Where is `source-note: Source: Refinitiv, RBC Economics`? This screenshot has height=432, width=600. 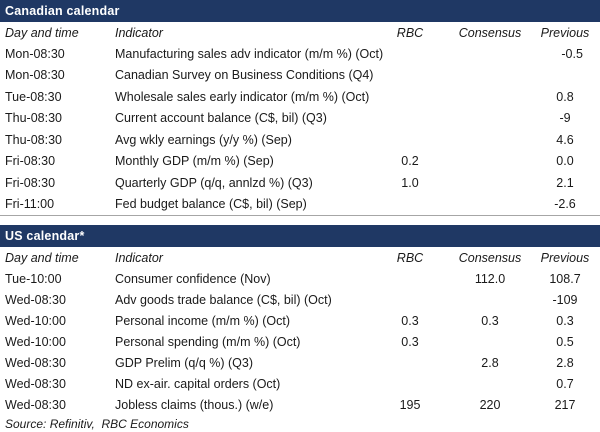
source-note: Source: Refinitiv, RBC Economics is located at coordinates (97, 424).